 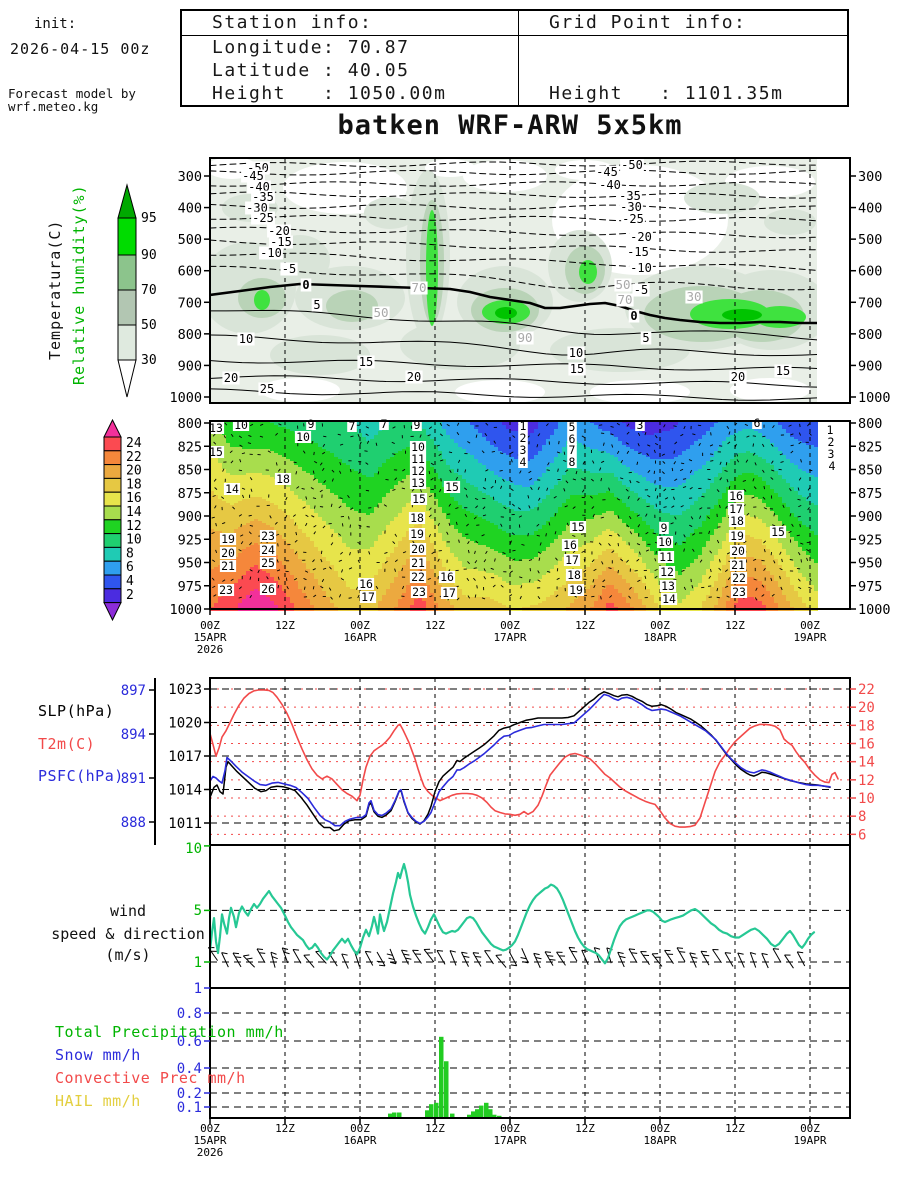 I want to click on pressure-label-left: 700, so click(x=190, y=303).